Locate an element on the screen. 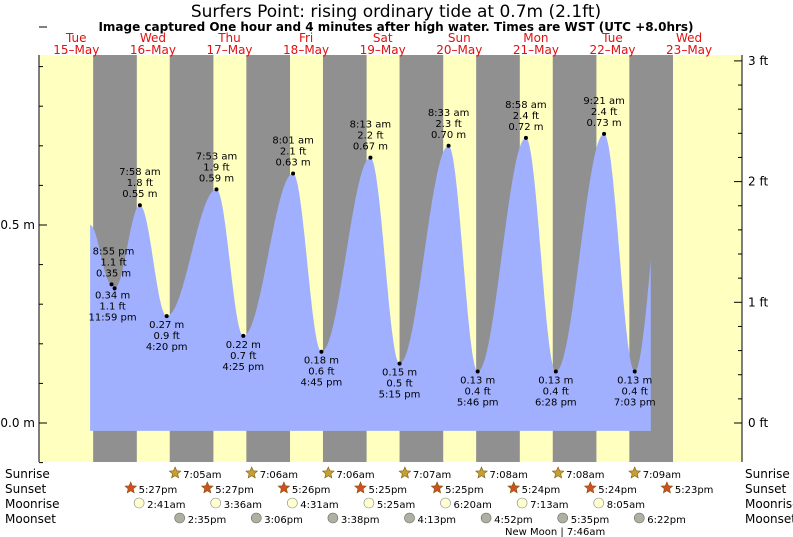 This screenshot has width=793, height=537. sunrise-time: 7:07am is located at coordinates (432, 475).